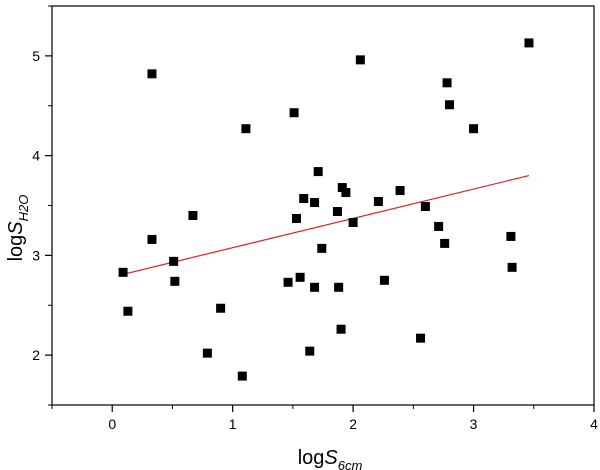 The image size is (600, 470). I want to click on y-tick-label: 5, so click(36, 56).